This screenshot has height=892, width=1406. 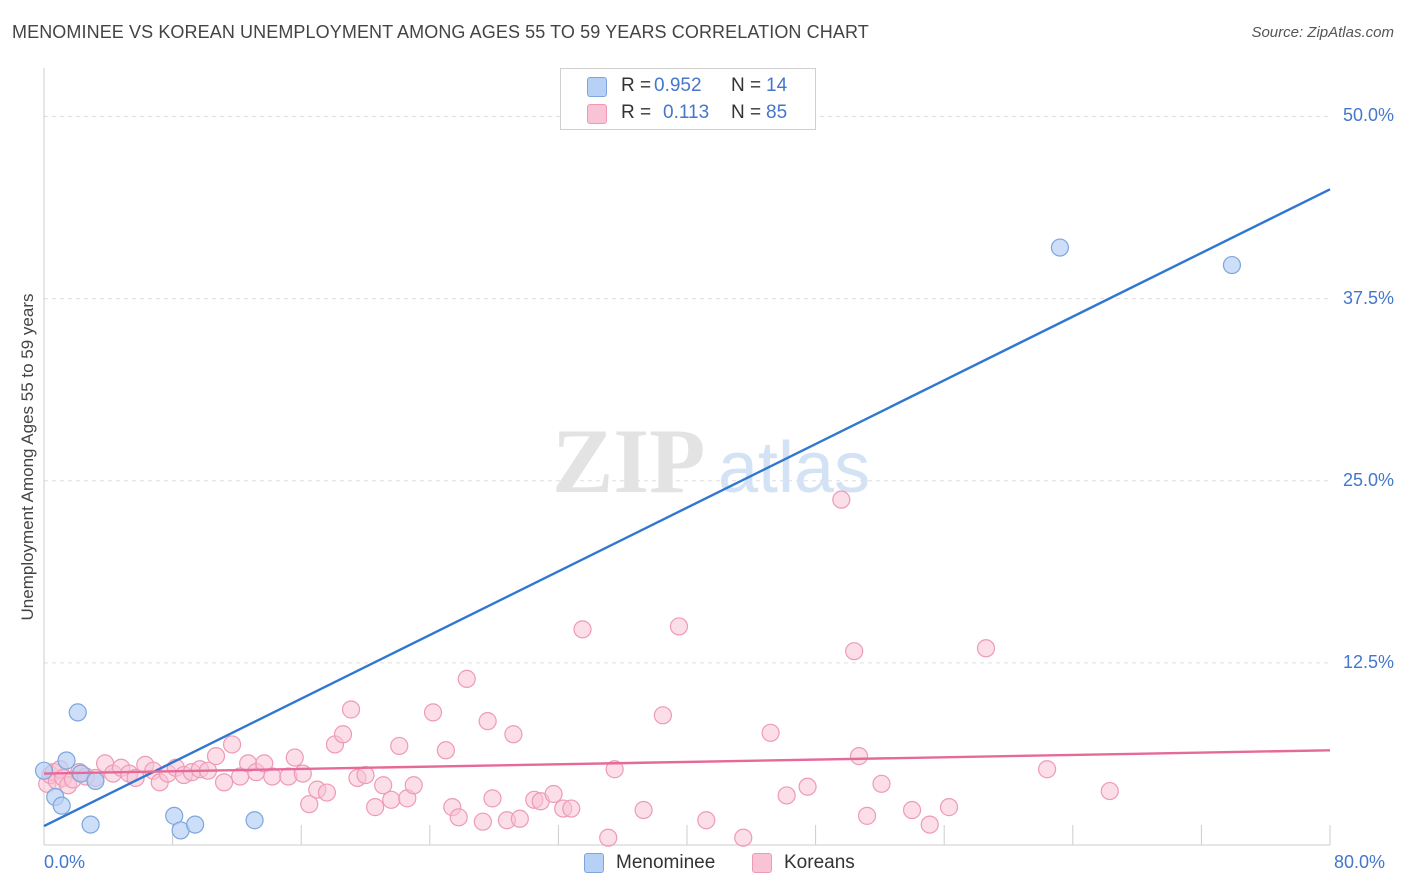 I want to click on series-legend: Menominee Koreans, so click(x=703, y=864).